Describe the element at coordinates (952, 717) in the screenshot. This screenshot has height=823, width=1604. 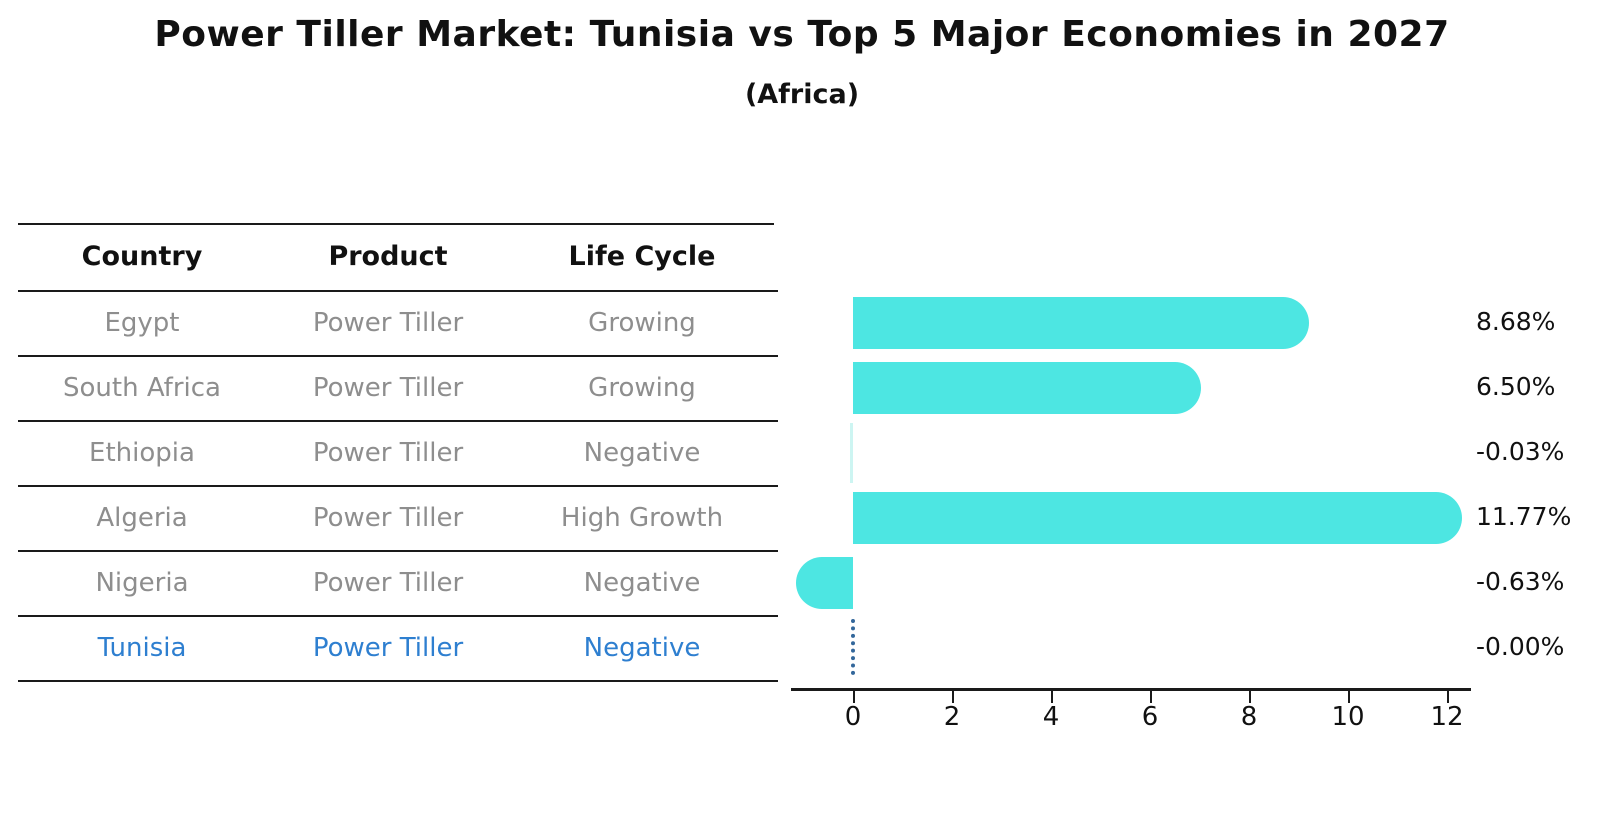
I see `x-axis-tick-label: 2` at that location.